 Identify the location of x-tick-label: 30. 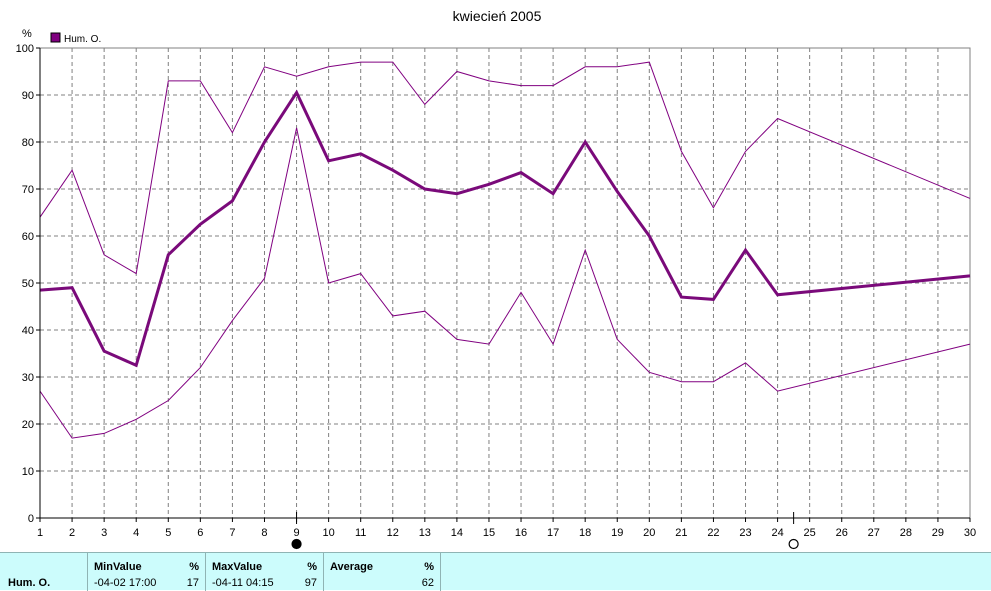
(970, 533).